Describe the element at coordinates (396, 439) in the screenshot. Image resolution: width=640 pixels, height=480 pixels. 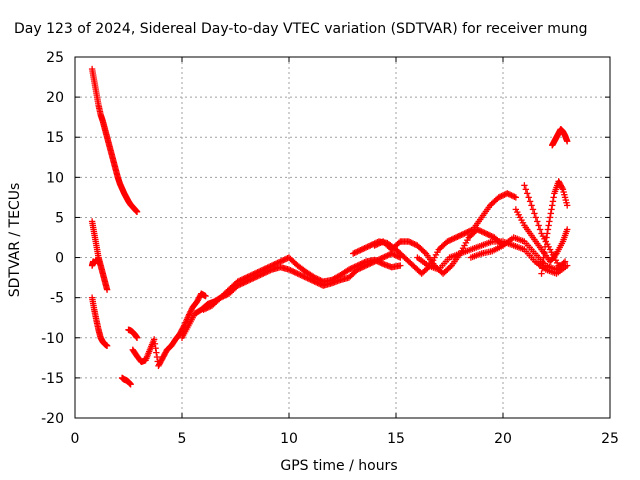
I see `x-tick-label: 15` at that location.